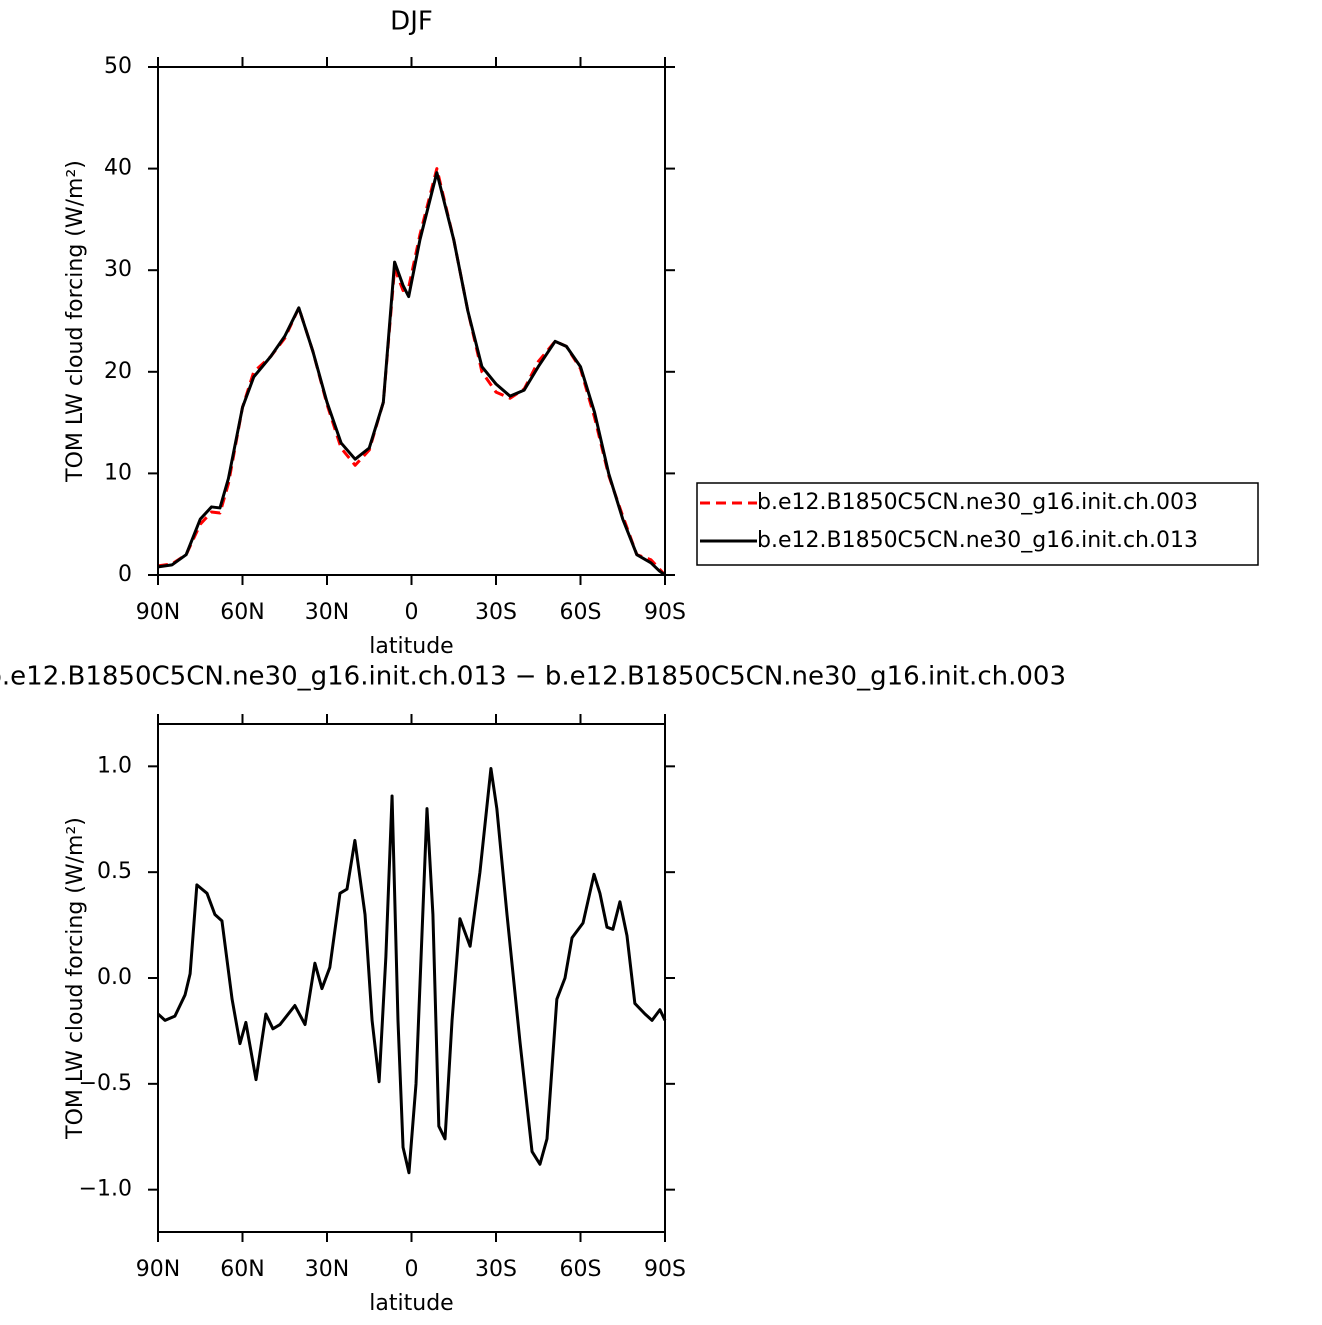 This screenshot has width=1322, height=1325. What do you see at coordinates (114, 871) in the screenshot?
I see `y-tick-label: 0.5` at bounding box center [114, 871].